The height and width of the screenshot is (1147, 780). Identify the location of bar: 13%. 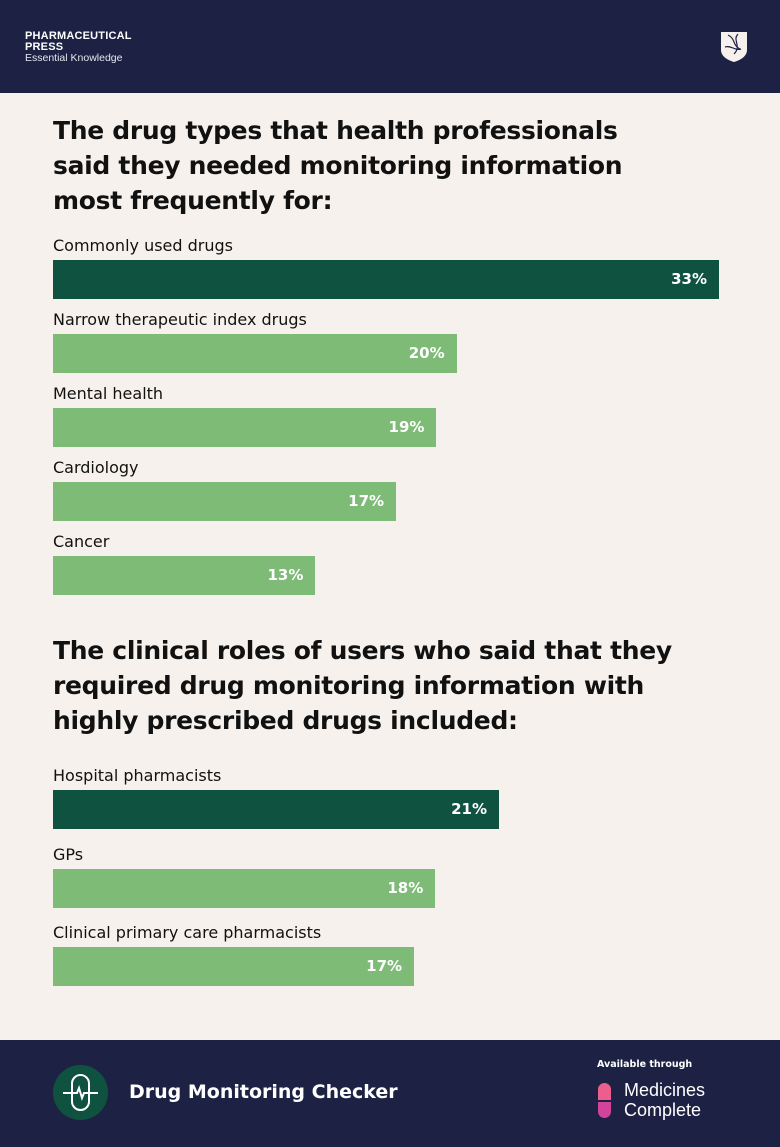
(184, 575).